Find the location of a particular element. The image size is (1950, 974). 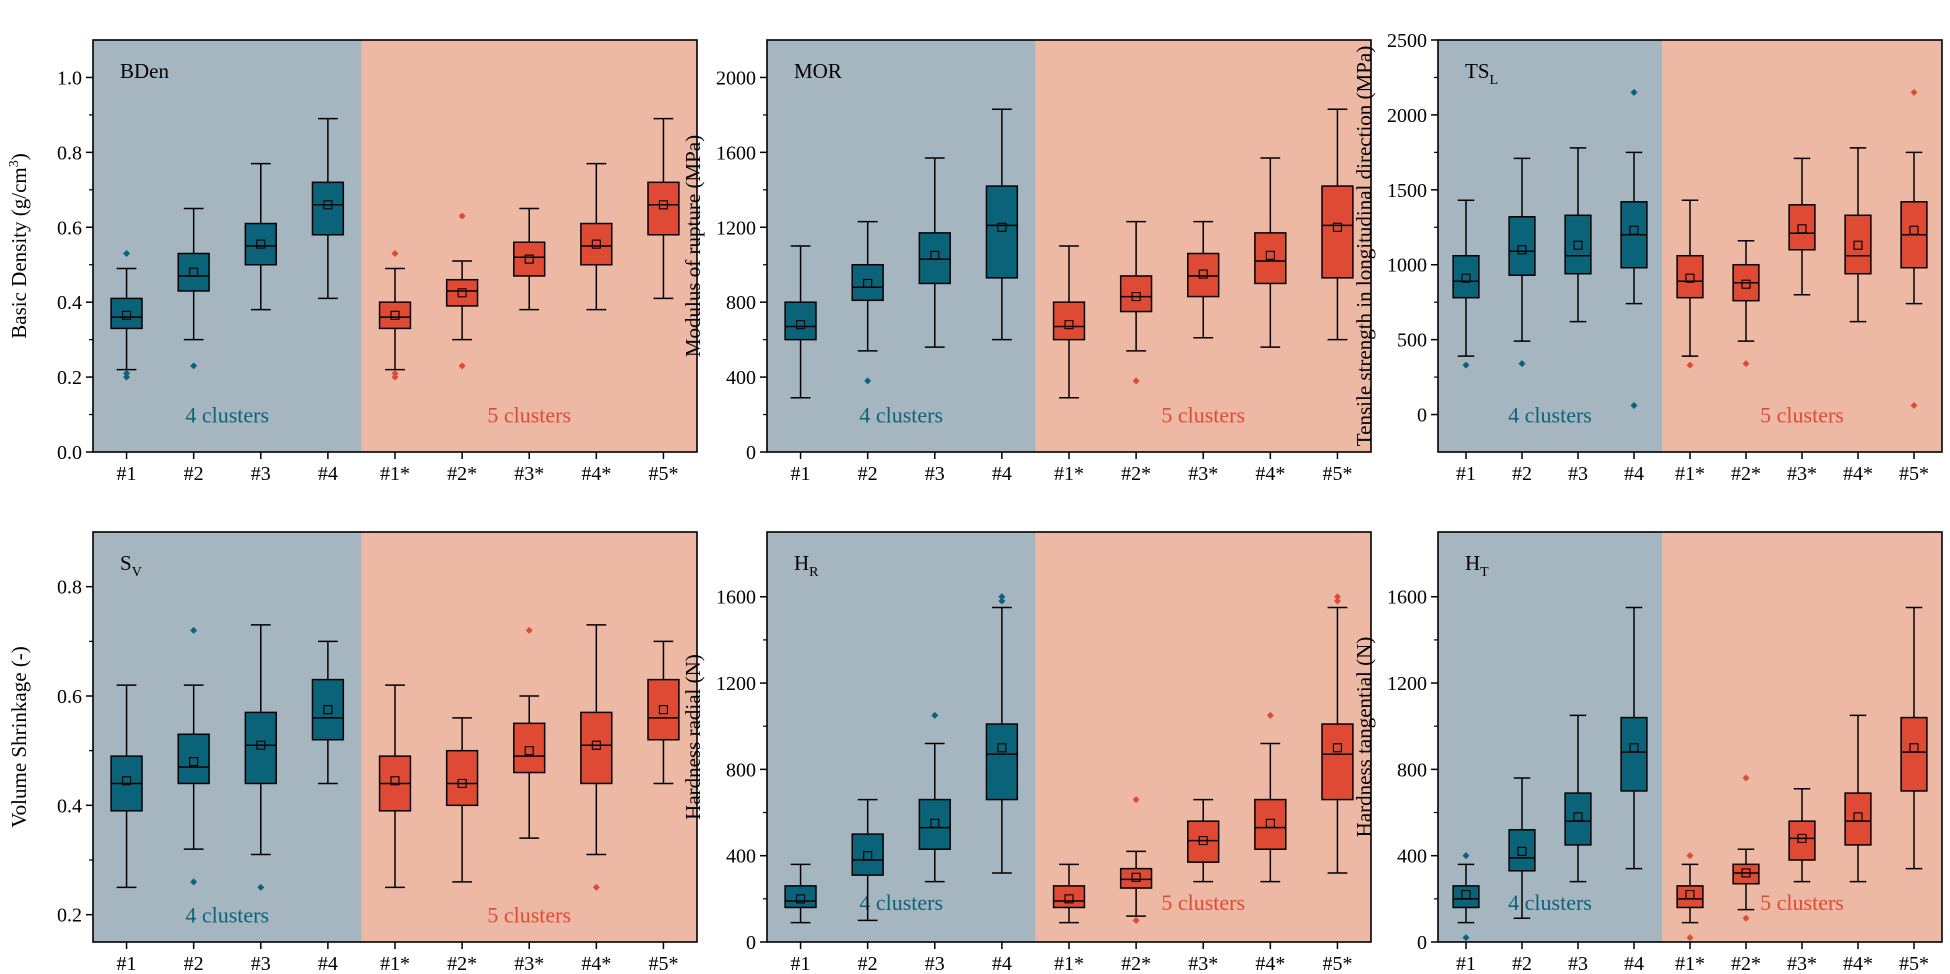

panel-title: SV is located at coordinates (131, 565).